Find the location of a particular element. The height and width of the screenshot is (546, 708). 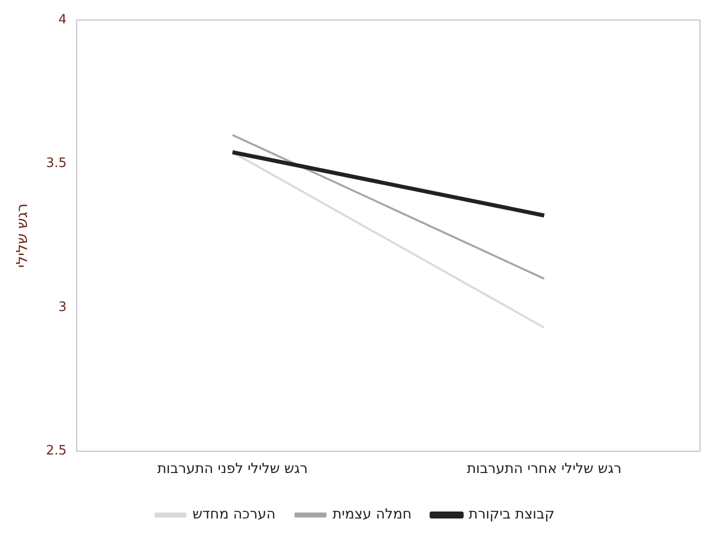

y-axis-title: רגש שלילי is located at coordinates (21, 235).